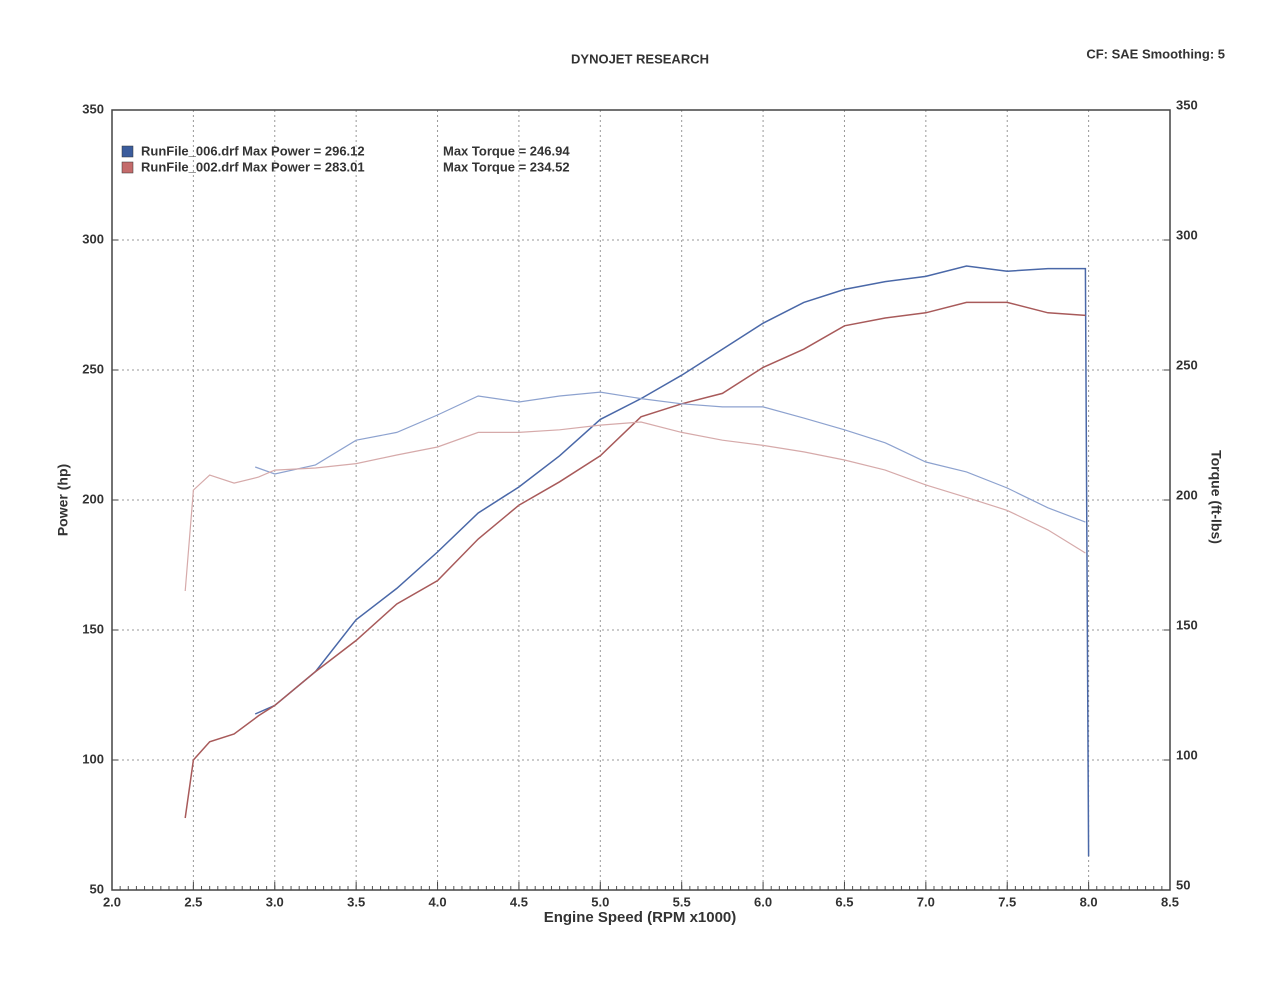 The height and width of the screenshot is (991, 1280). What do you see at coordinates (763, 901) in the screenshot?
I see `x-tick-label: 6.0` at bounding box center [763, 901].